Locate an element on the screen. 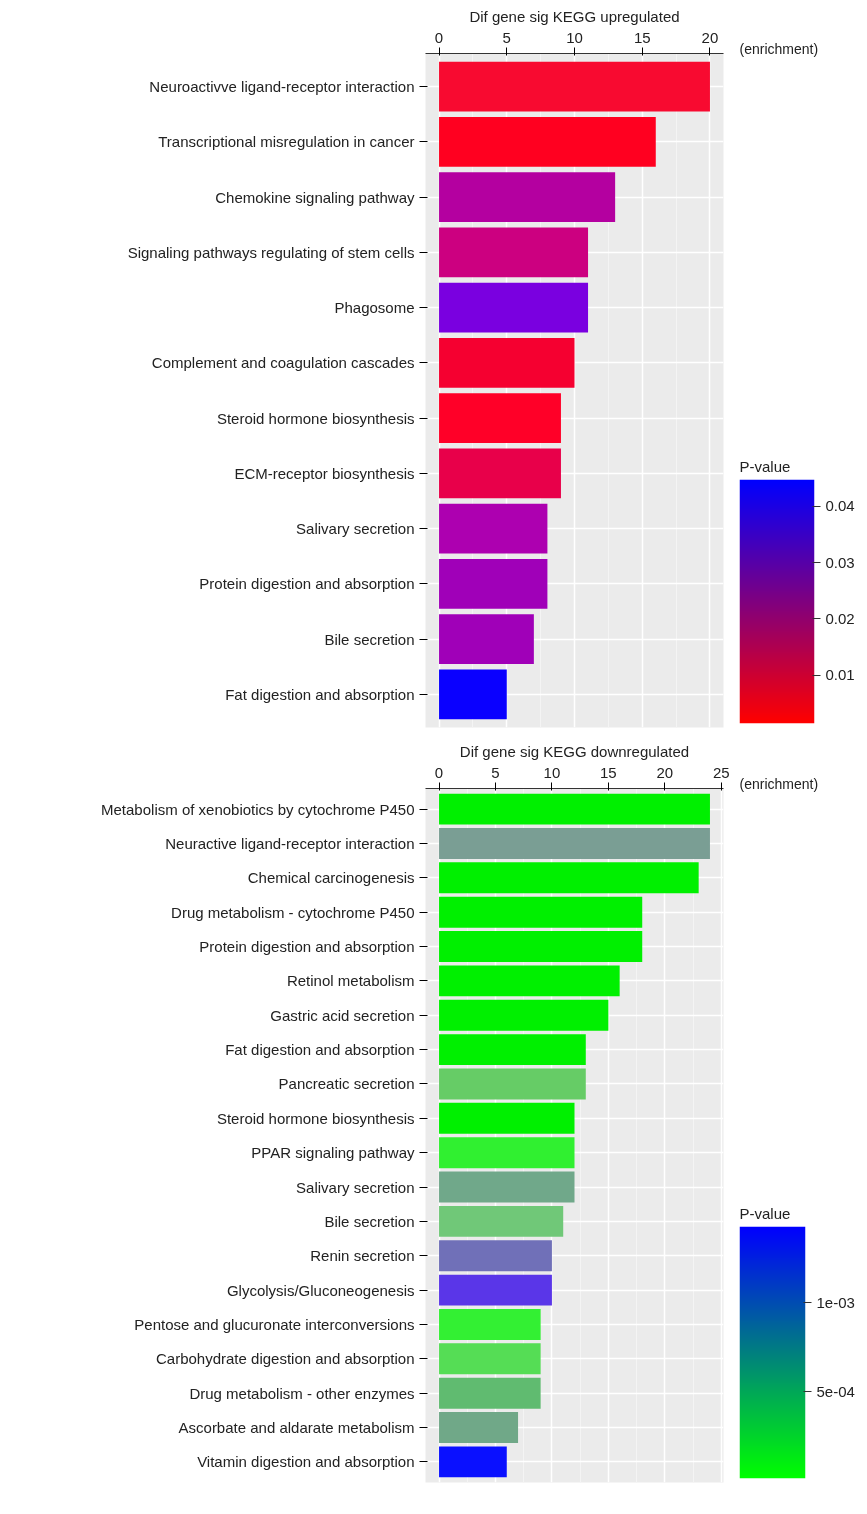 This screenshot has height=1514, width=867. y-tick-label: Gastric acid secretion is located at coordinates (342, 1015).